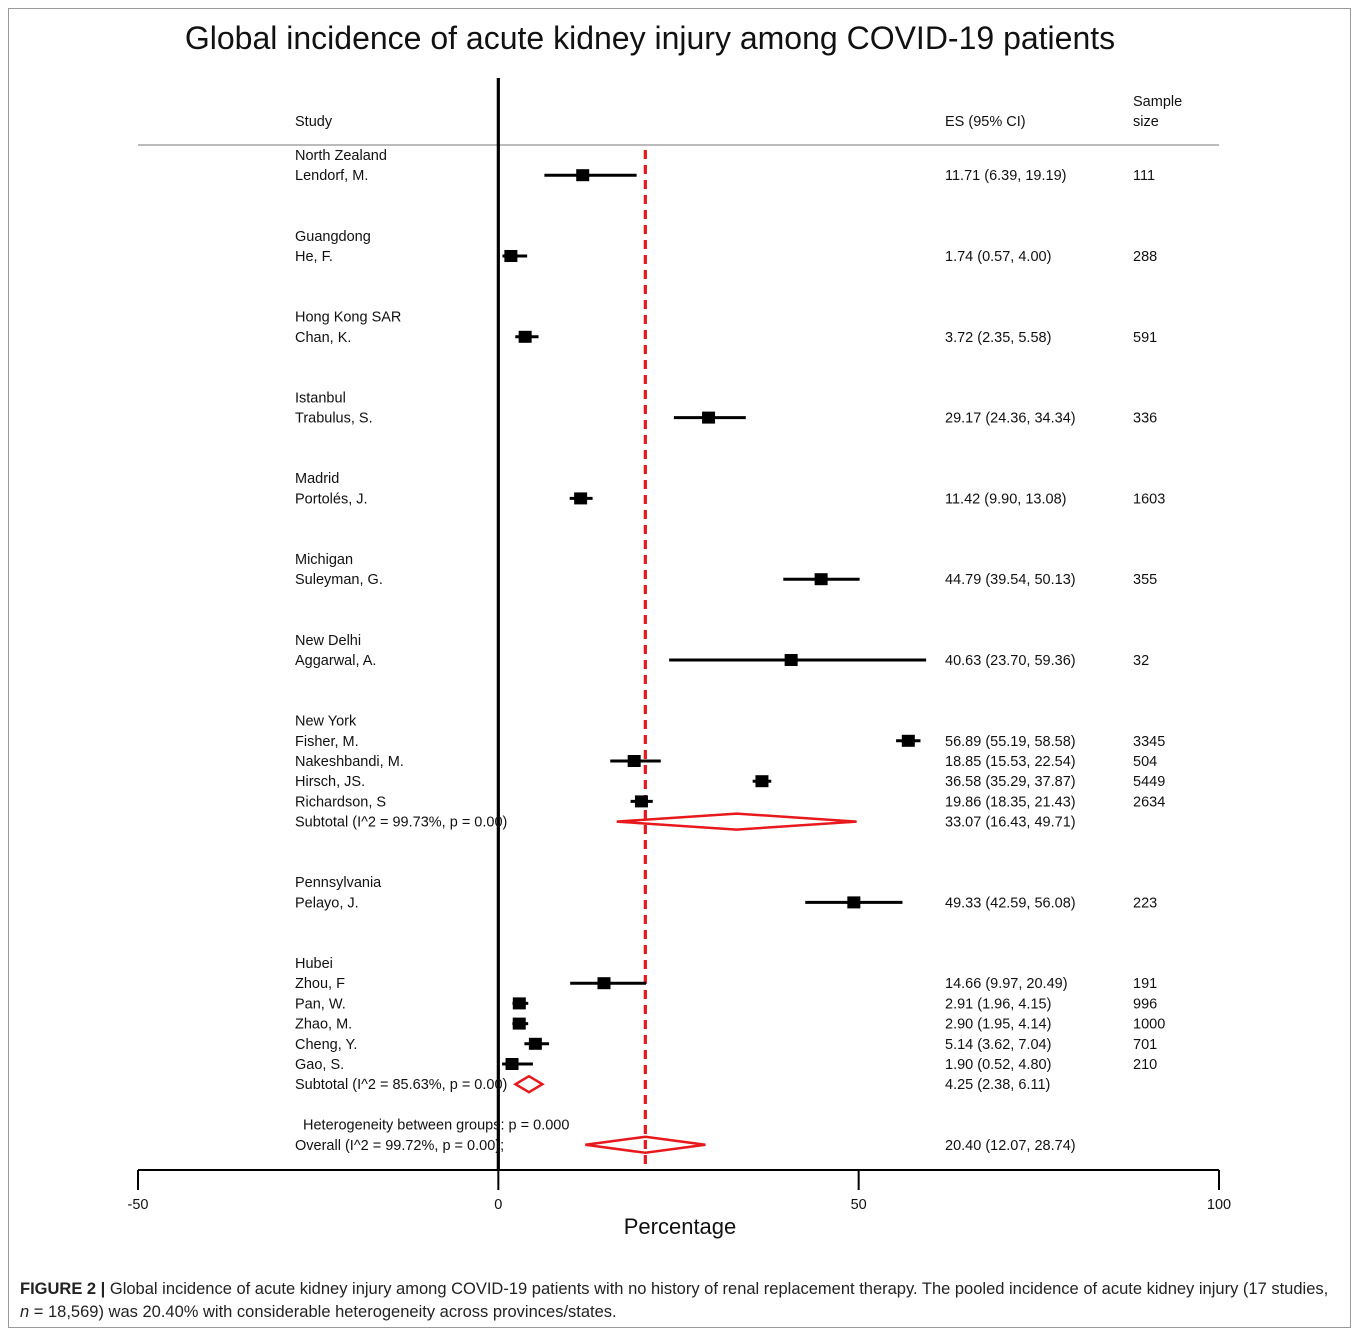 The image size is (1360, 1334). I want to click on study-label-7-0: Fisher, M., so click(327, 742).